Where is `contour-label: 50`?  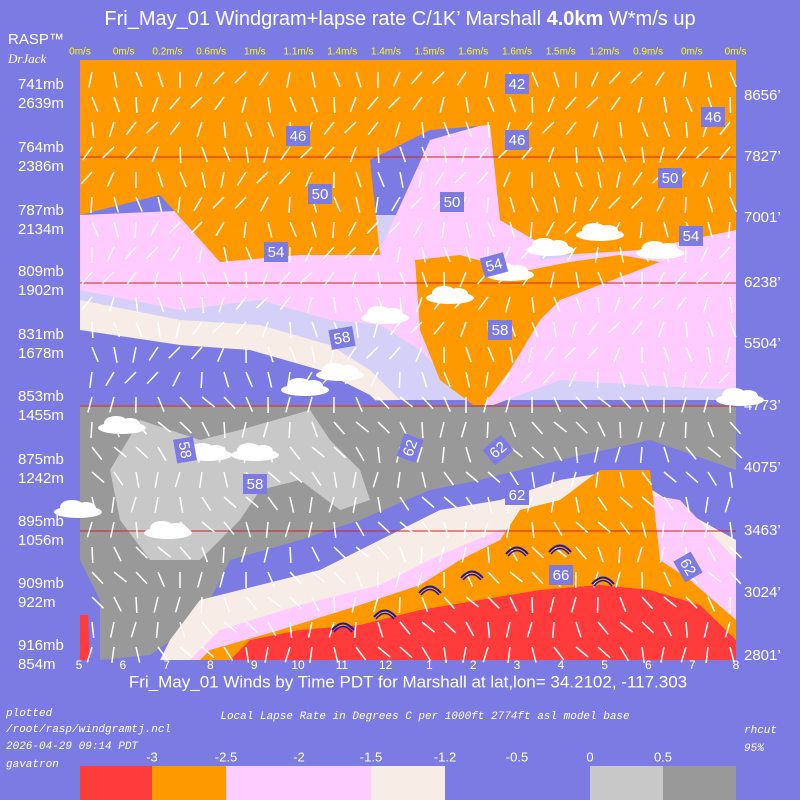
contour-label: 50 is located at coordinates (670, 178).